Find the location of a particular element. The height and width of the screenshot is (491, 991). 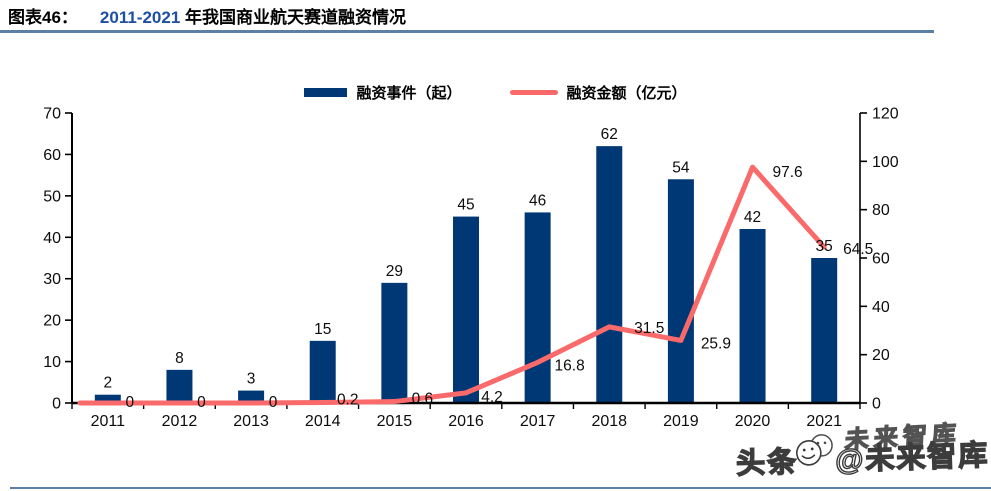

title-text: 年我国商业航天赛道融资情况 is located at coordinates (293, 17).